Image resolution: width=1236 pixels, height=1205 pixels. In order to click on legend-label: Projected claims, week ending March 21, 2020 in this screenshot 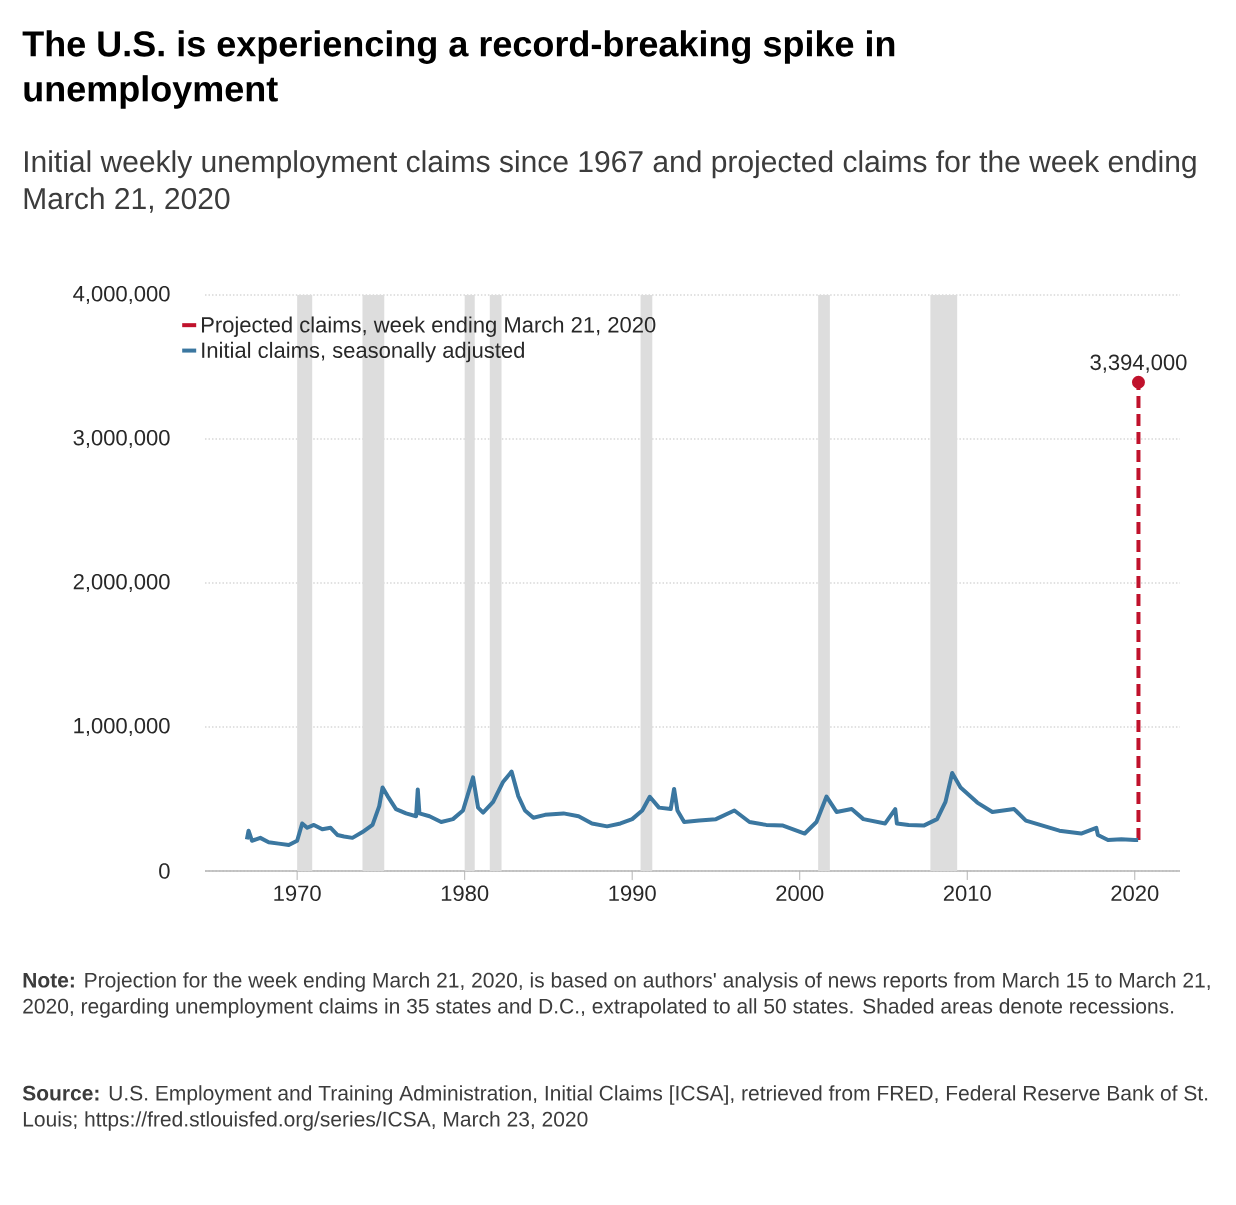, I will do `click(429, 326)`.